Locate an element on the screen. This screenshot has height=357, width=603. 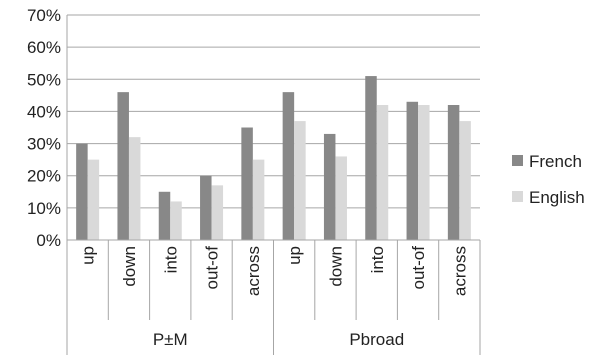
legend-label-french: French is located at coordinates (555, 161).